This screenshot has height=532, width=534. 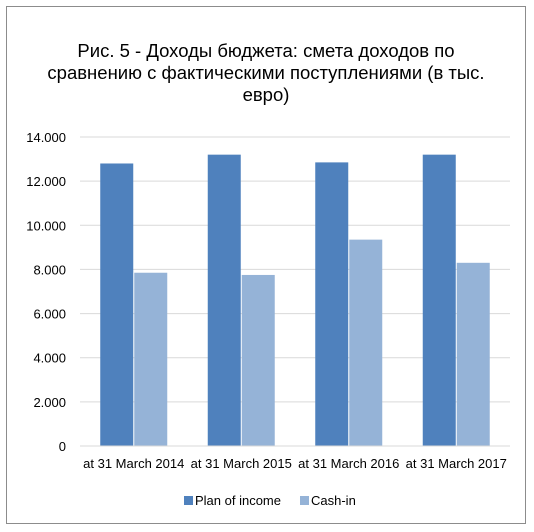 I want to click on x-tick-label: at 31 March 2015, so click(x=241, y=463).